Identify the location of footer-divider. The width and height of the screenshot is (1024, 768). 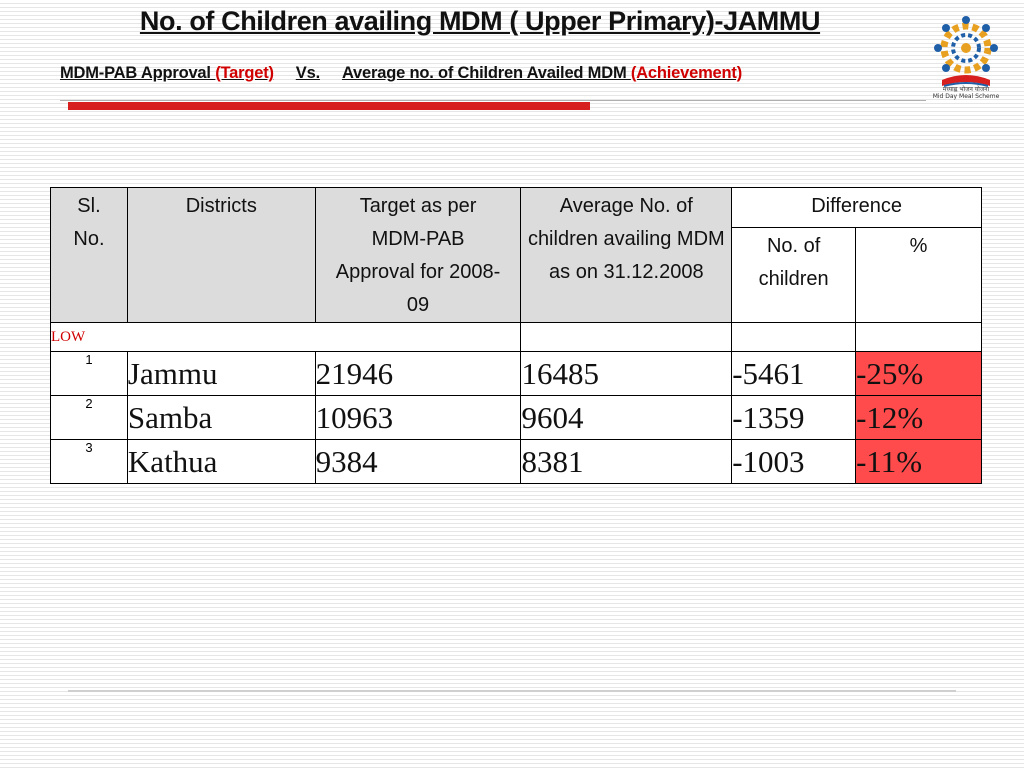
(512, 691).